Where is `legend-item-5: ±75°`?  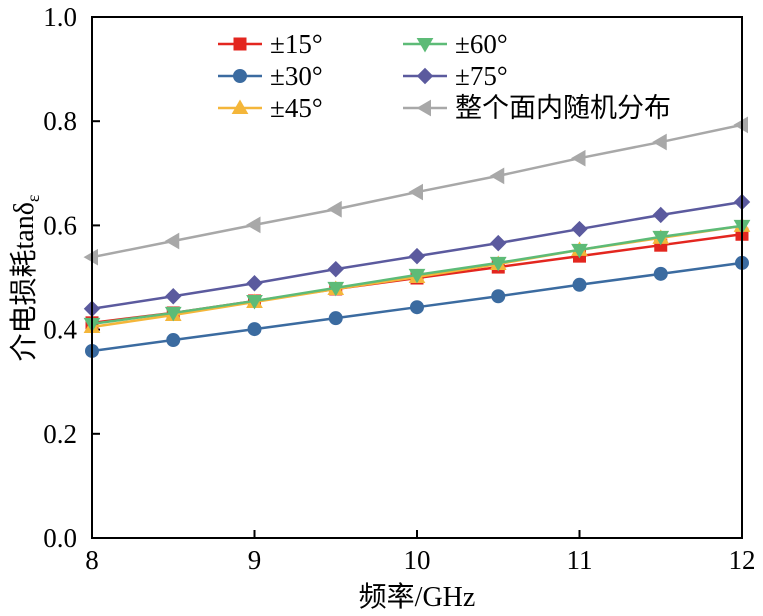
legend-item-5: ±75° is located at coordinates (455, 76).